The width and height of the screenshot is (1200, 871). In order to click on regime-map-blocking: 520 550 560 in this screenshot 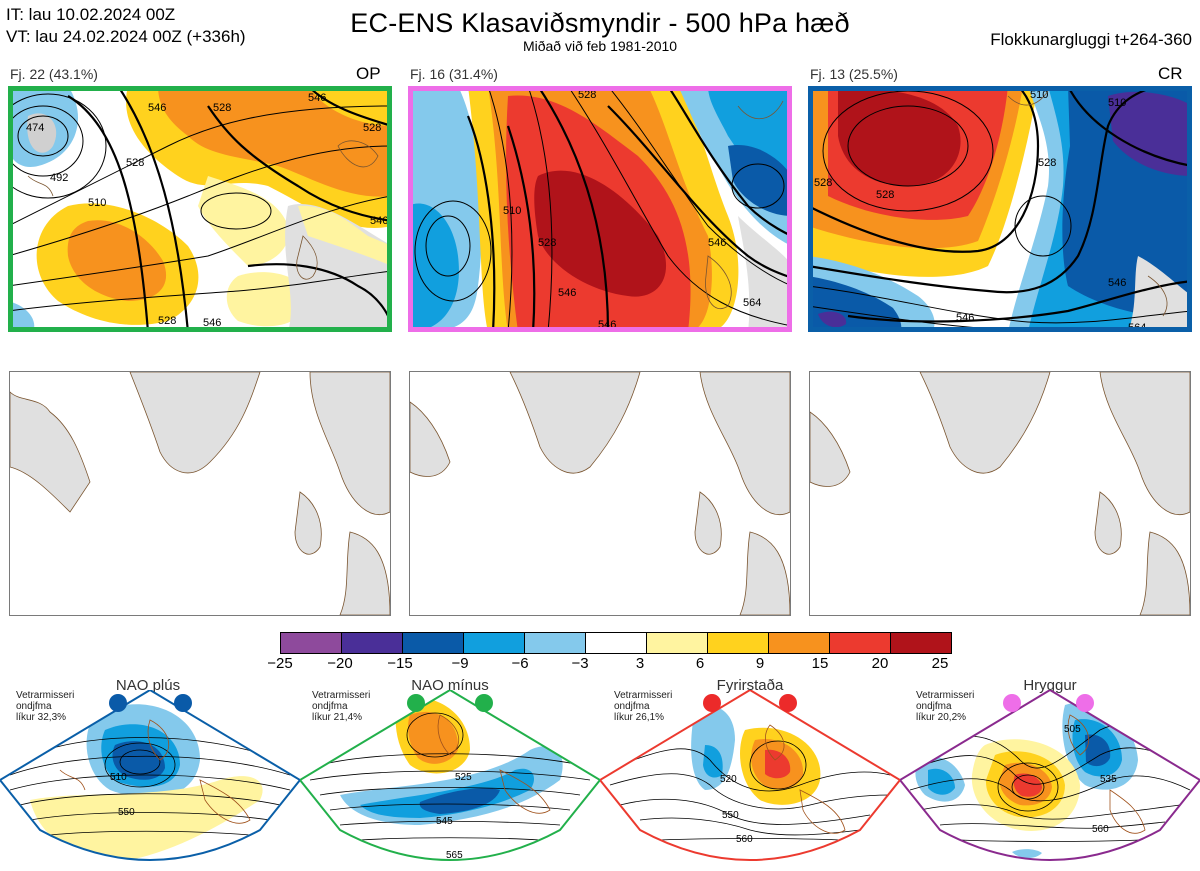, I will do `click(750, 780)`.